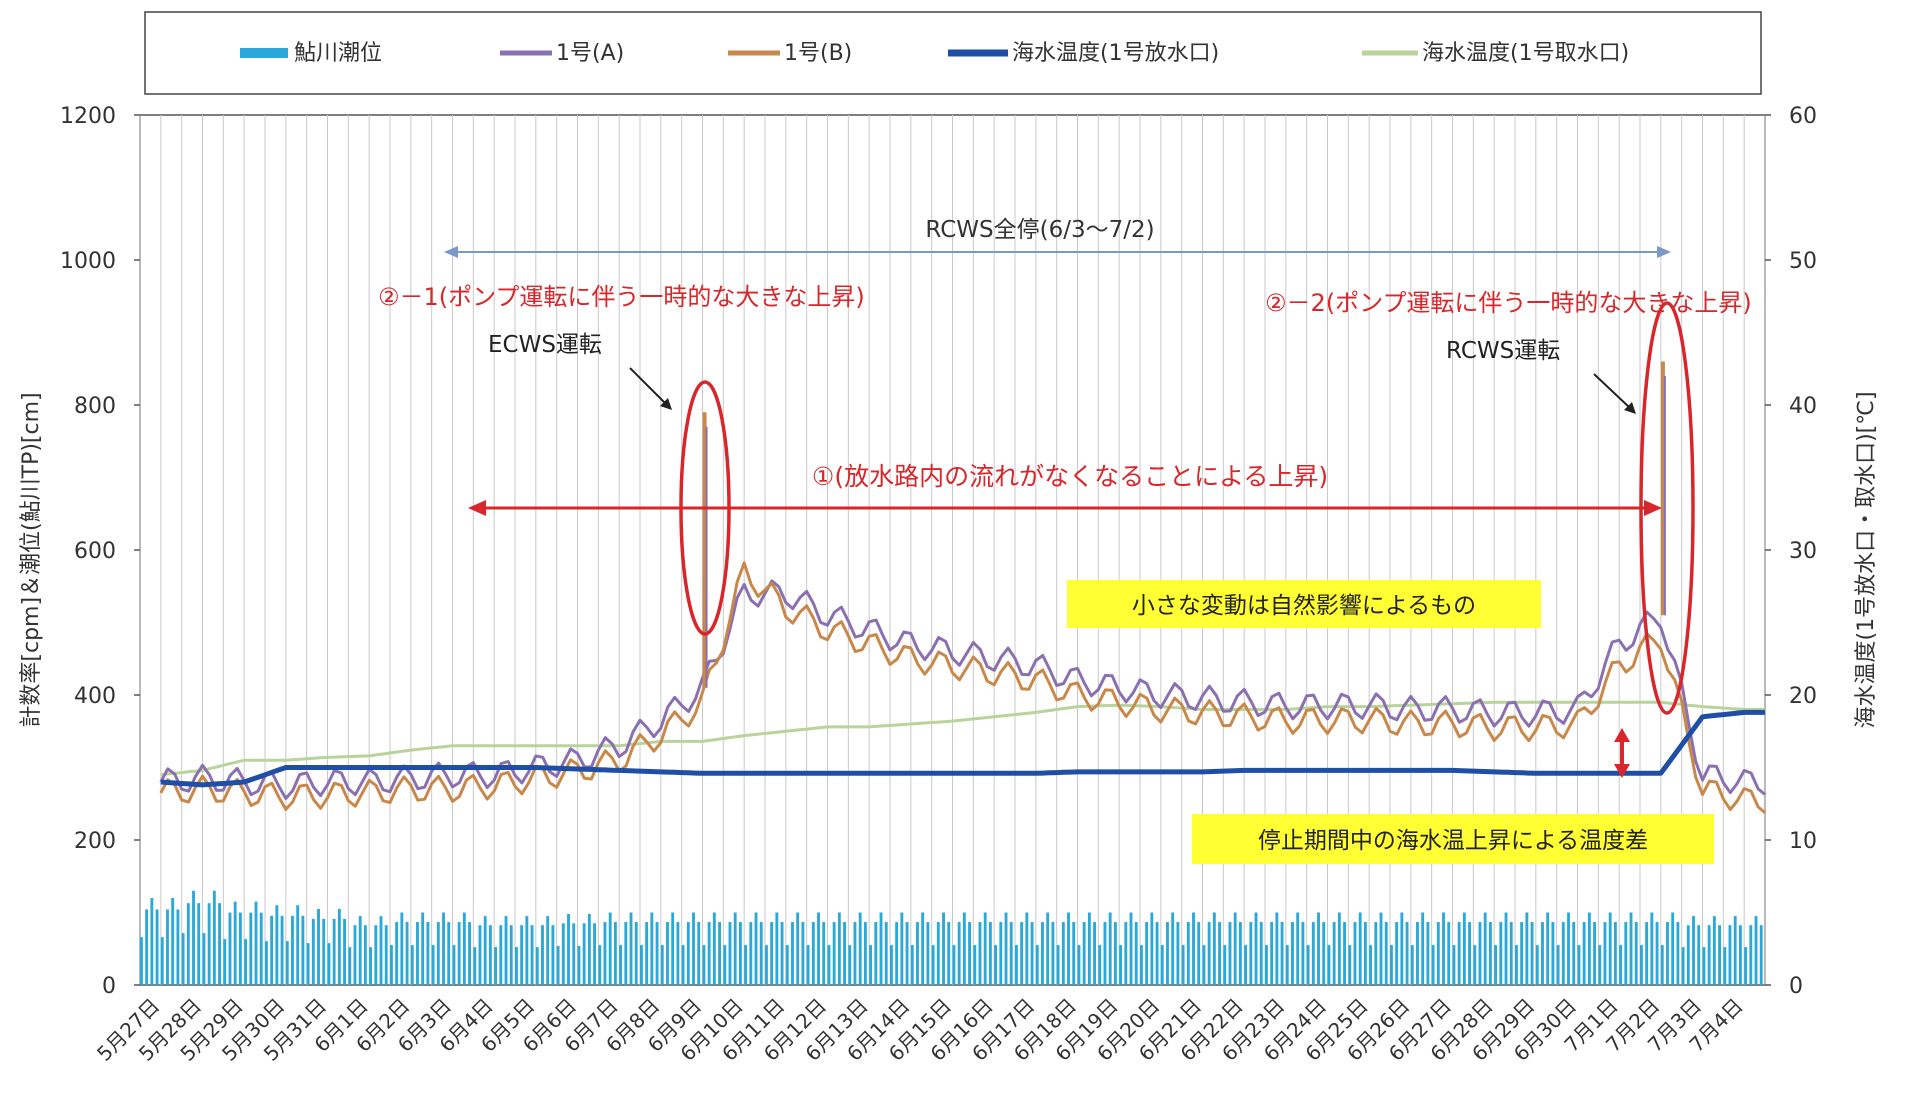 Image resolution: width=1911 pixels, height=1101 pixels. Describe the element at coordinates (1612, 391) in the screenshot. I see `rcws-pointer` at that location.